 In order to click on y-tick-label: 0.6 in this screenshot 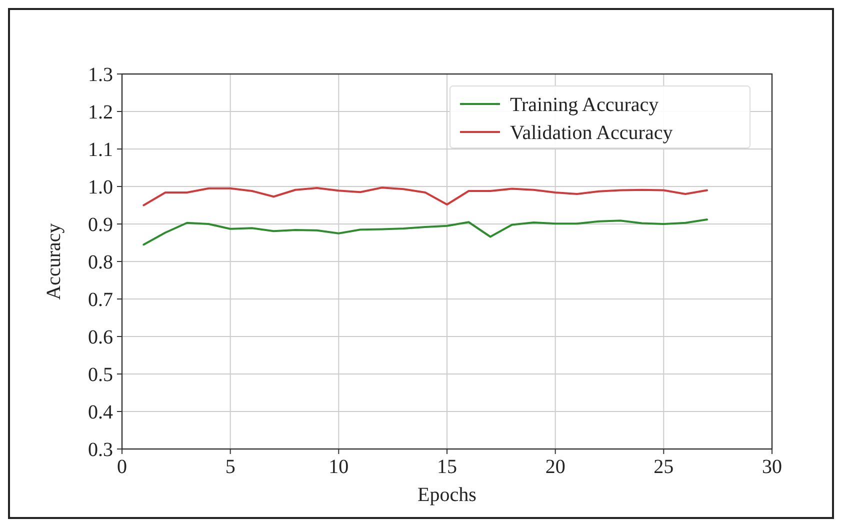, I will do `click(100, 337)`.